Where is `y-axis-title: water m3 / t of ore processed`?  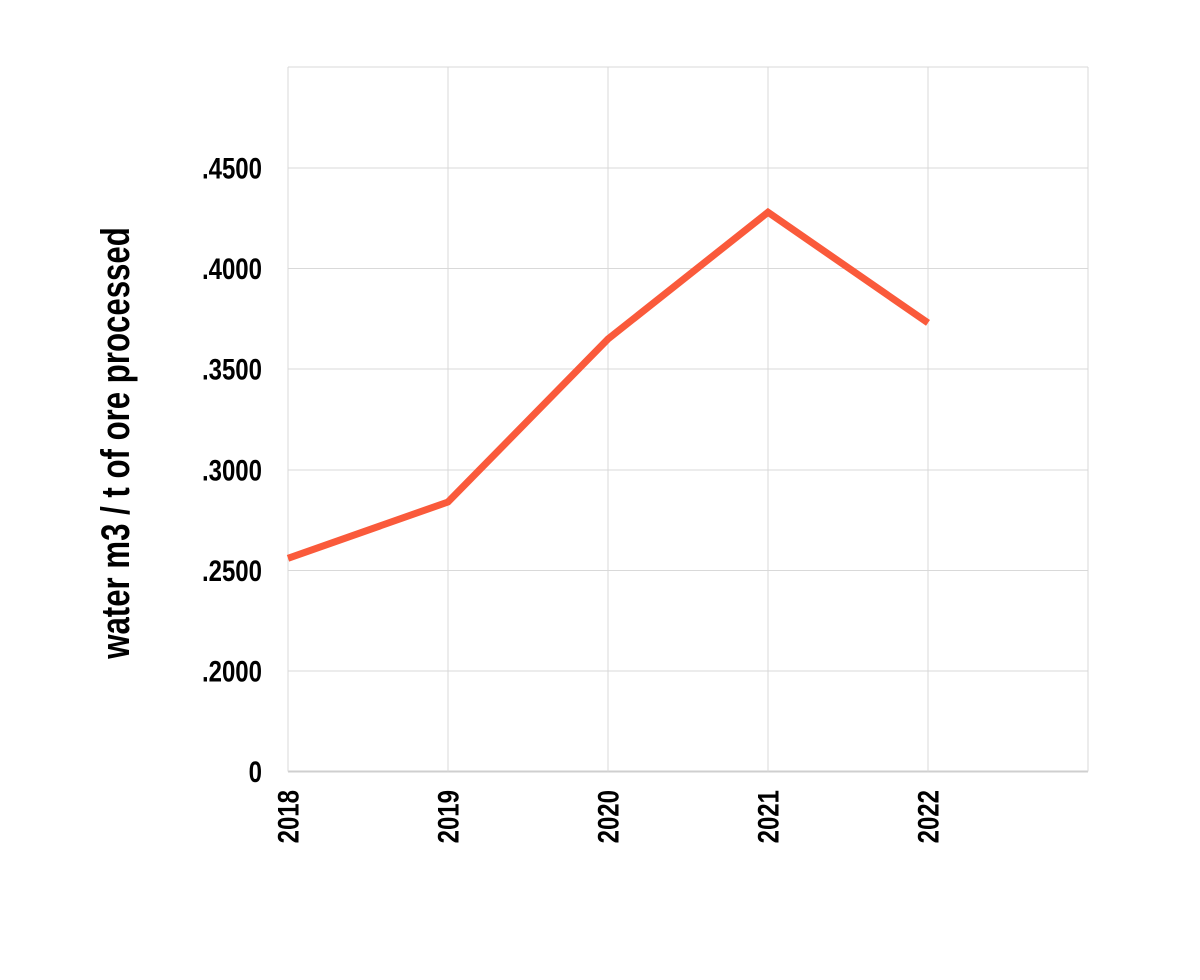 y-axis-title: water m3 / t of ore processed is located at coordinates (115, 443).